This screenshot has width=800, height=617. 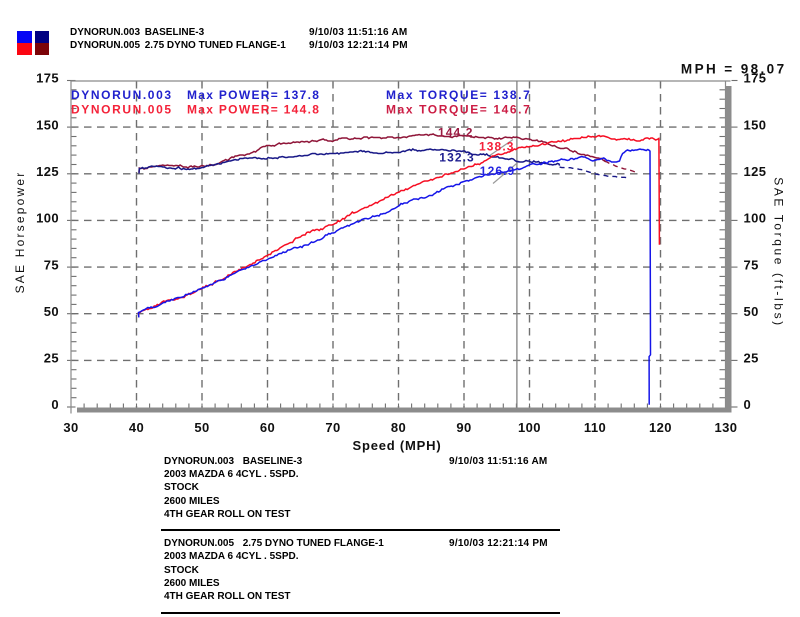 What do you see at coordinates (253, 110) in the screenshot?
I see `svg-text: Max POWER= 144.8` at bounding box center [253, 110].